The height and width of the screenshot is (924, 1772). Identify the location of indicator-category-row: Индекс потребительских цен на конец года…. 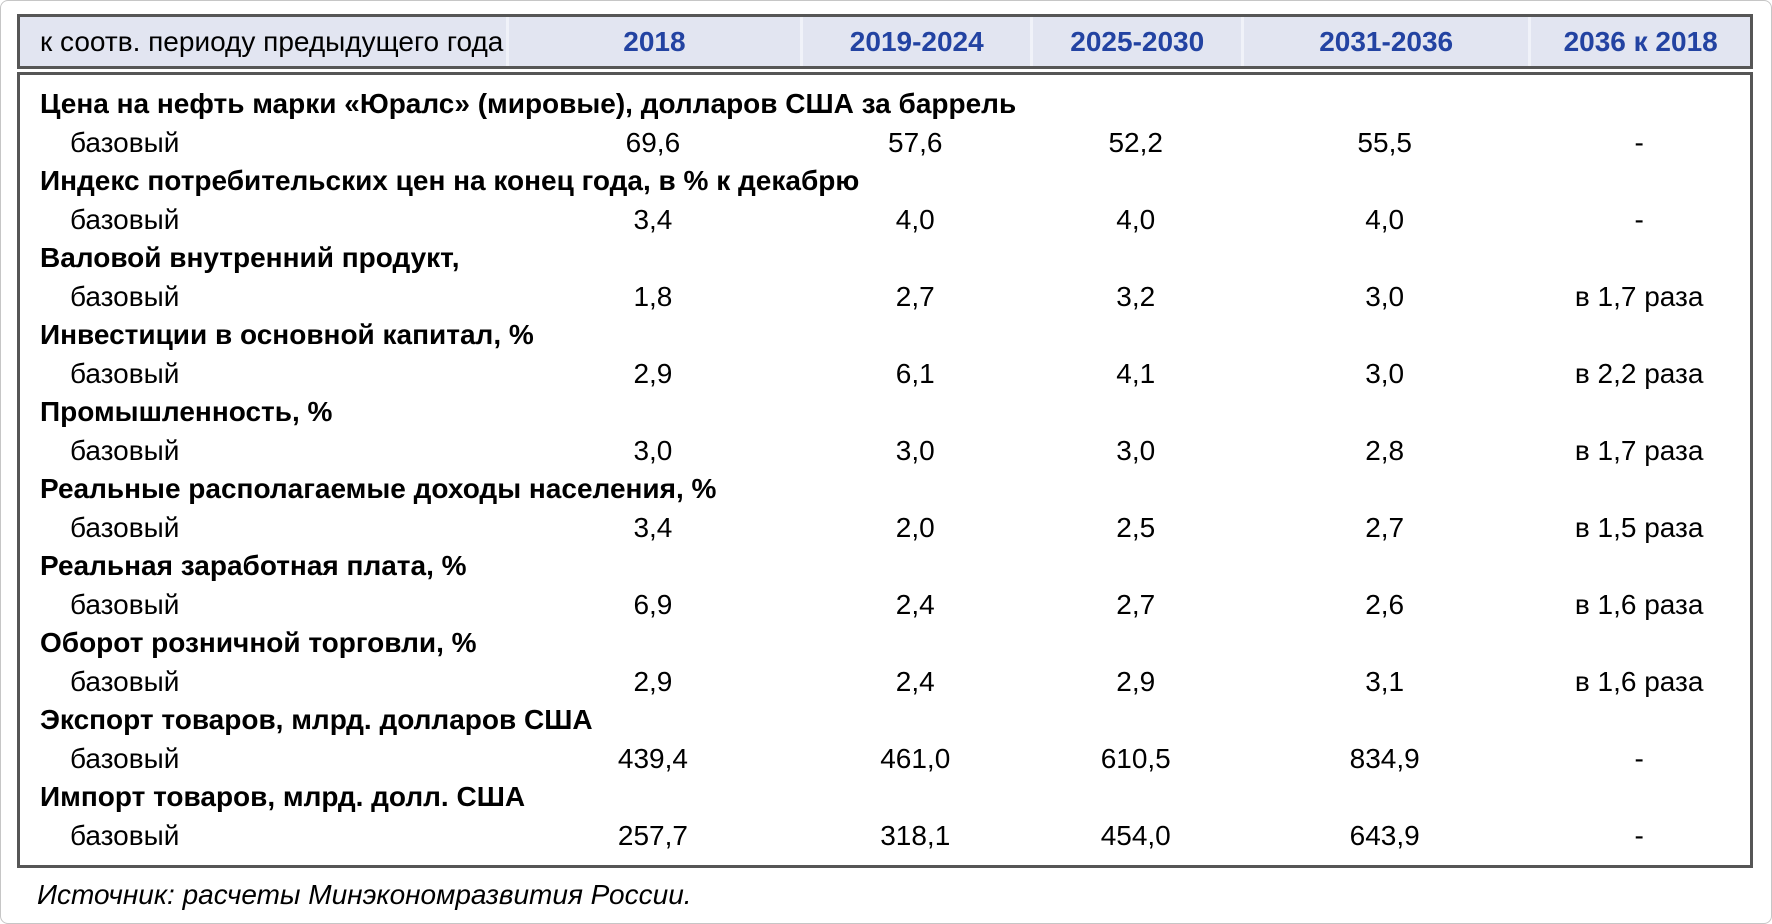
(450, 181).